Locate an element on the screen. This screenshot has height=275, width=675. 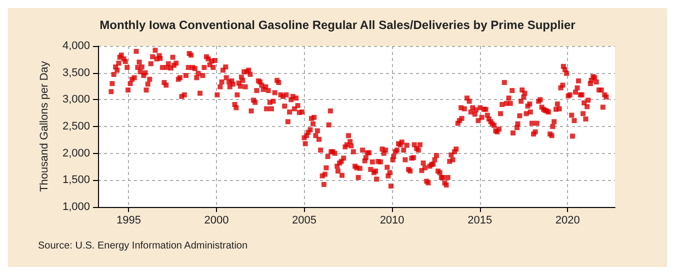
y-tick-label: 2,000 is located at coordinates (76, 153).